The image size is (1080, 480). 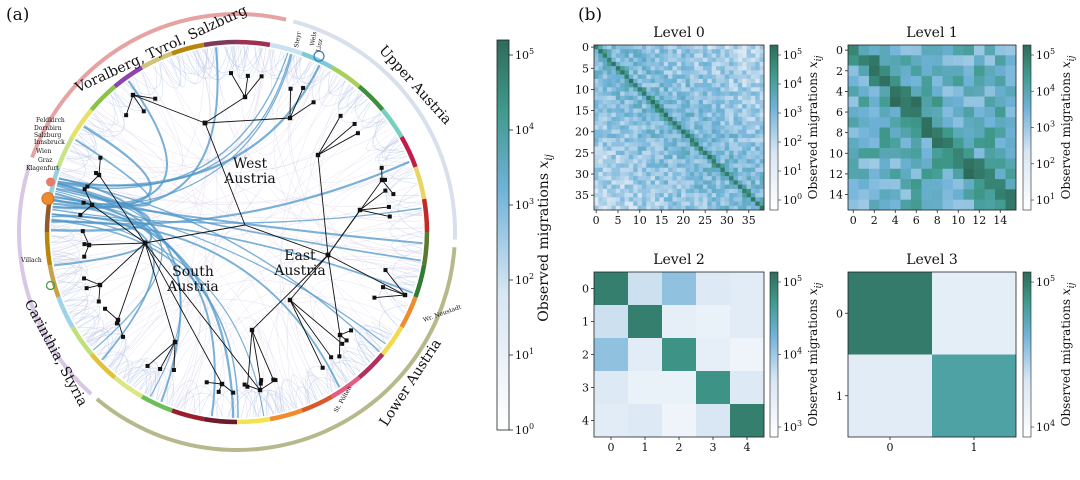 What do you see at coordinates (799, 80) in the screenshot?
I see `colorbar-ticklabel-exp: 4` at bounding box center [799, 80].